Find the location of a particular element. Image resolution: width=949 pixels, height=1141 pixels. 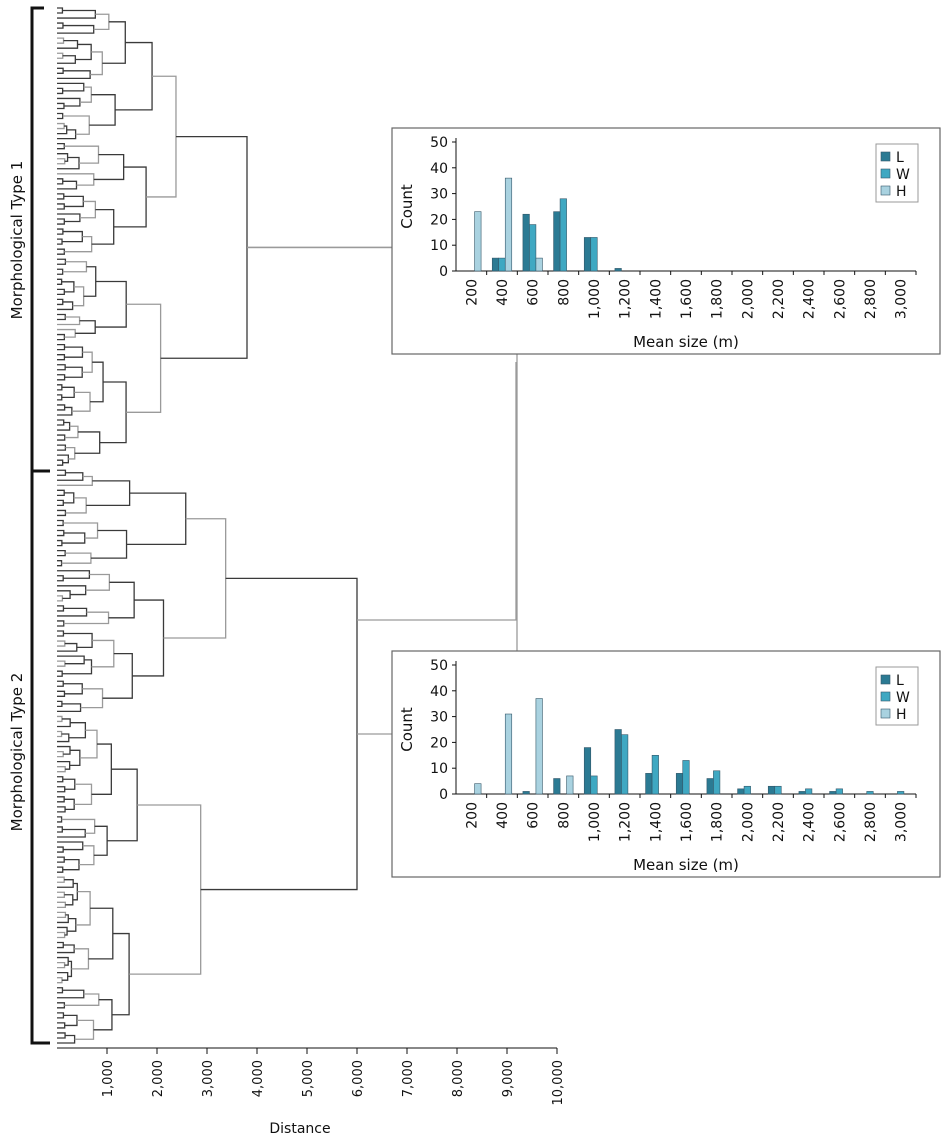

distance-tick-label: 2,000 is located at coordinates (158, 1078).